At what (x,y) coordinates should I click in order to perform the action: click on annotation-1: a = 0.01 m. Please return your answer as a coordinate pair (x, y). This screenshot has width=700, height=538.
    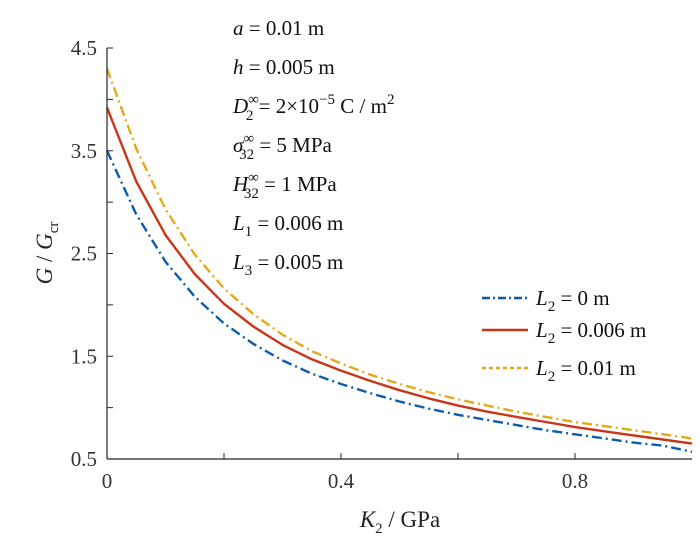
    Looking at the image, I should click on (278, 28).